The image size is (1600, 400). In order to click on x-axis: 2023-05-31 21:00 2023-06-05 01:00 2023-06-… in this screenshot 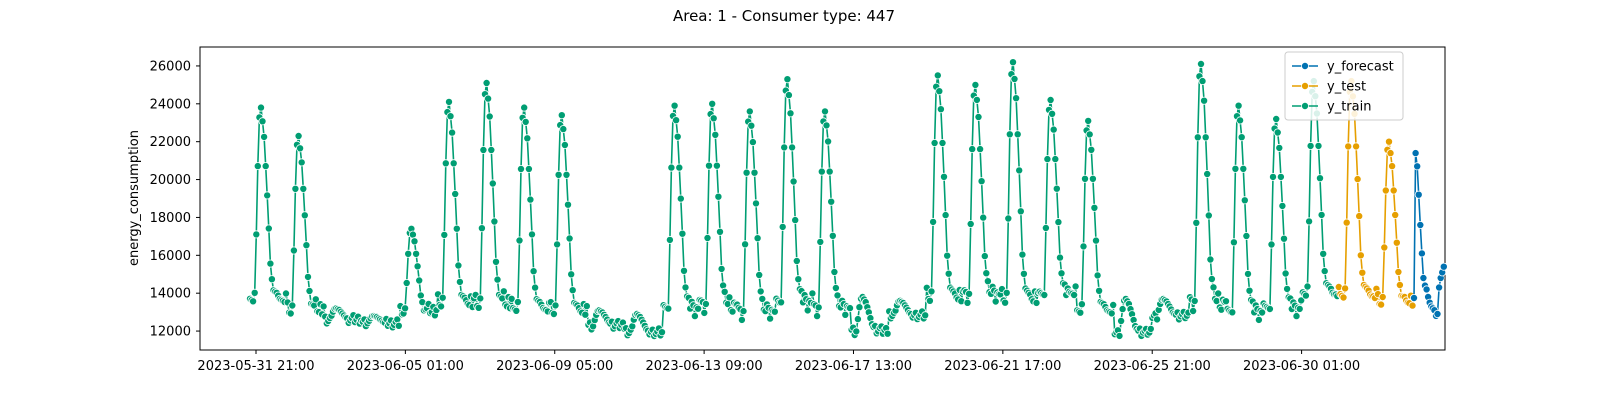, I will do `click(778, 362)`.